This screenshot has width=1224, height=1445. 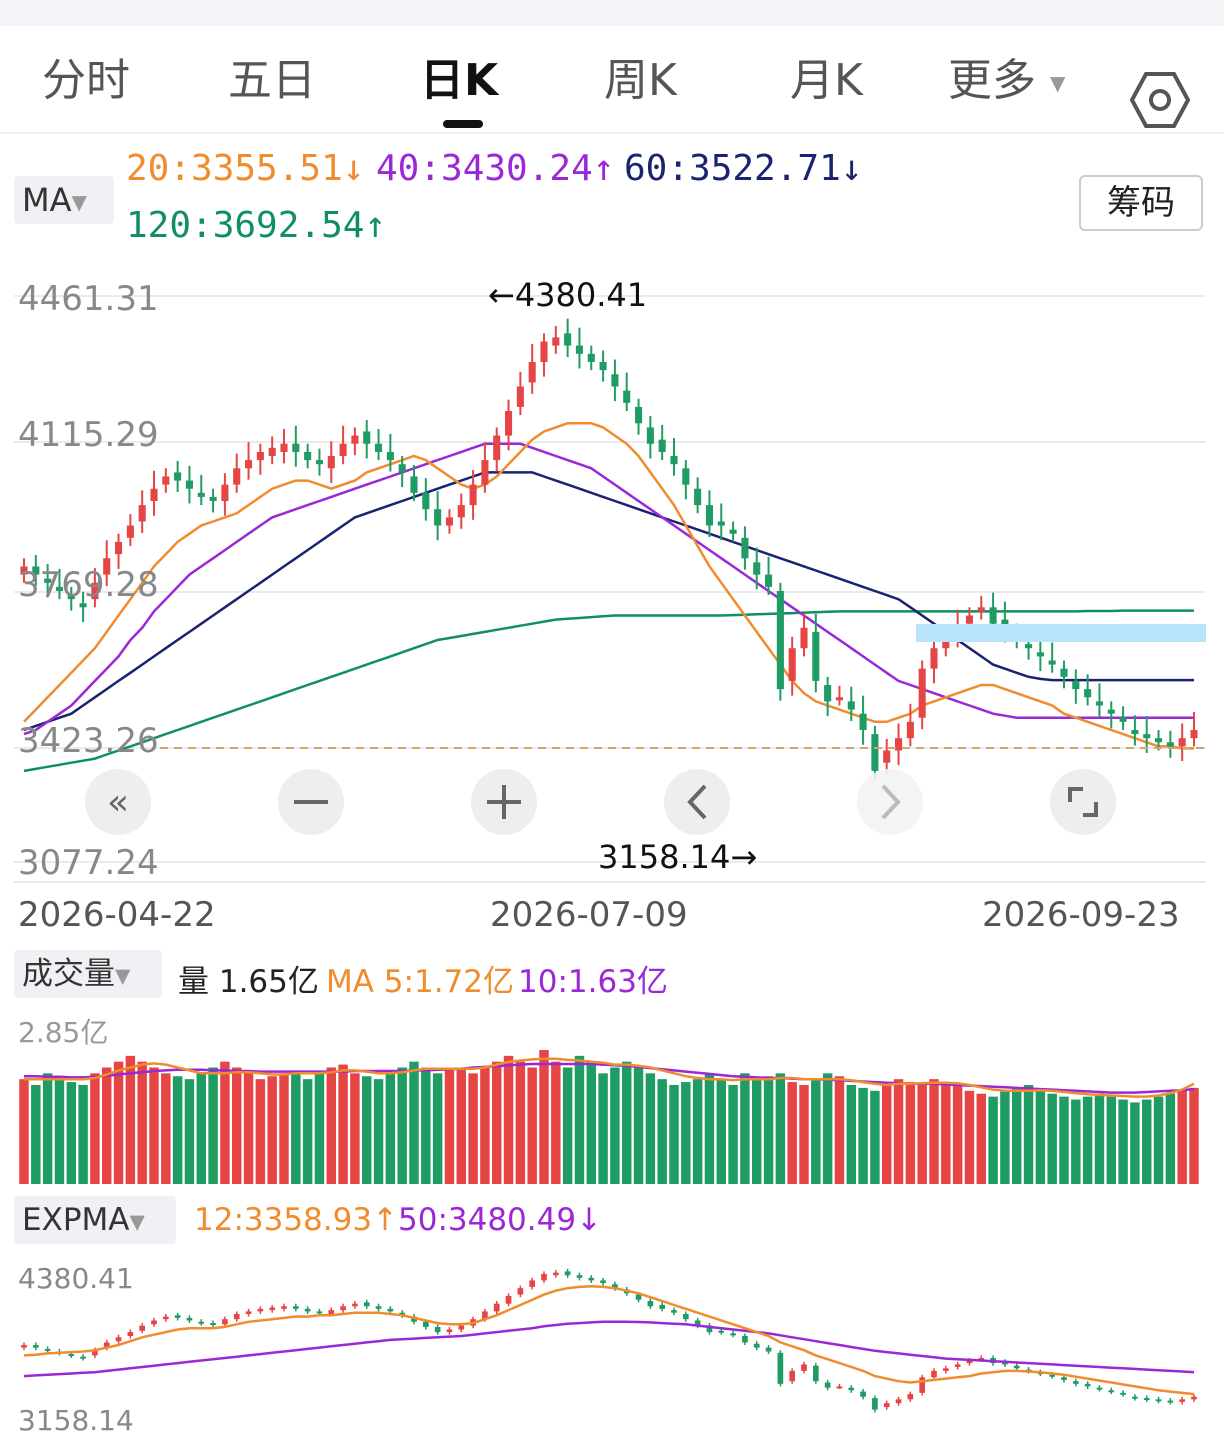 I want to click on ma-selector: MA▼, so click(x=64, y=200).